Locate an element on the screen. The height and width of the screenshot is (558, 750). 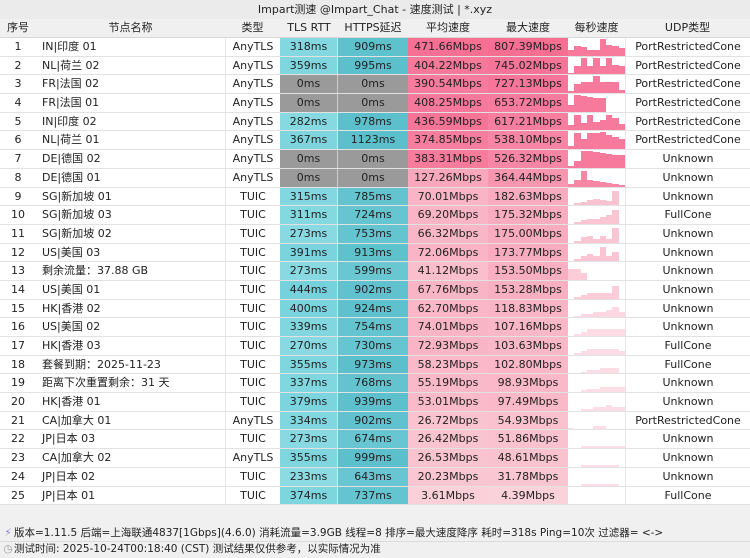
row-index-cell: 18 is located at coordinates (18, 364).